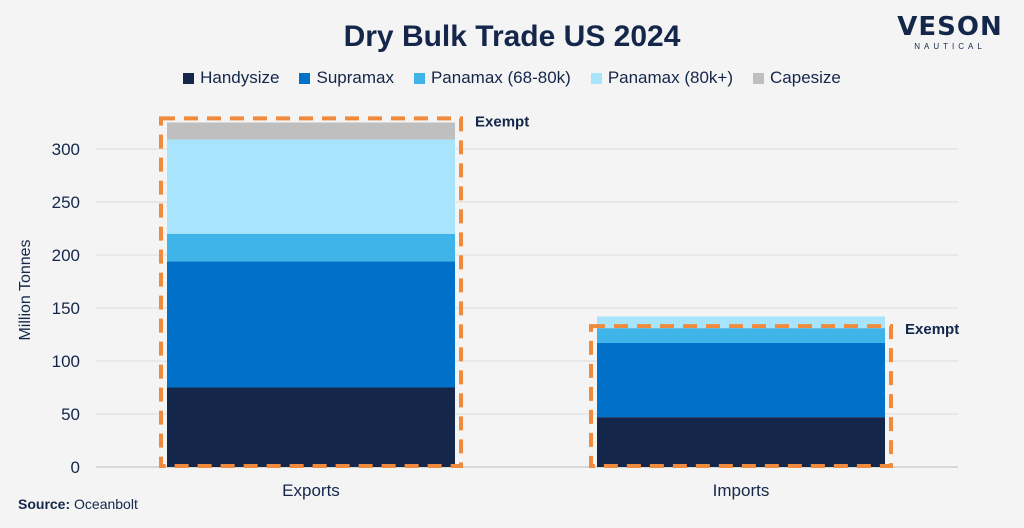 This screenshot has height=528, width=1024. I want to click on legend-item-supramax: Supramax, so click(346, 78).